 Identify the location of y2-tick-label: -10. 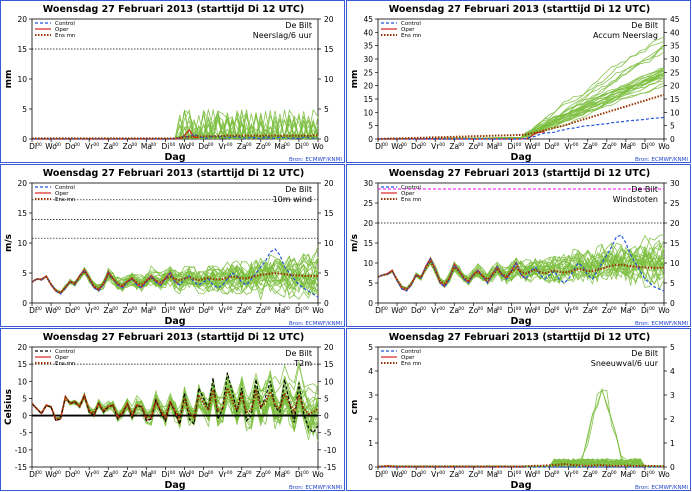
(330, 450).